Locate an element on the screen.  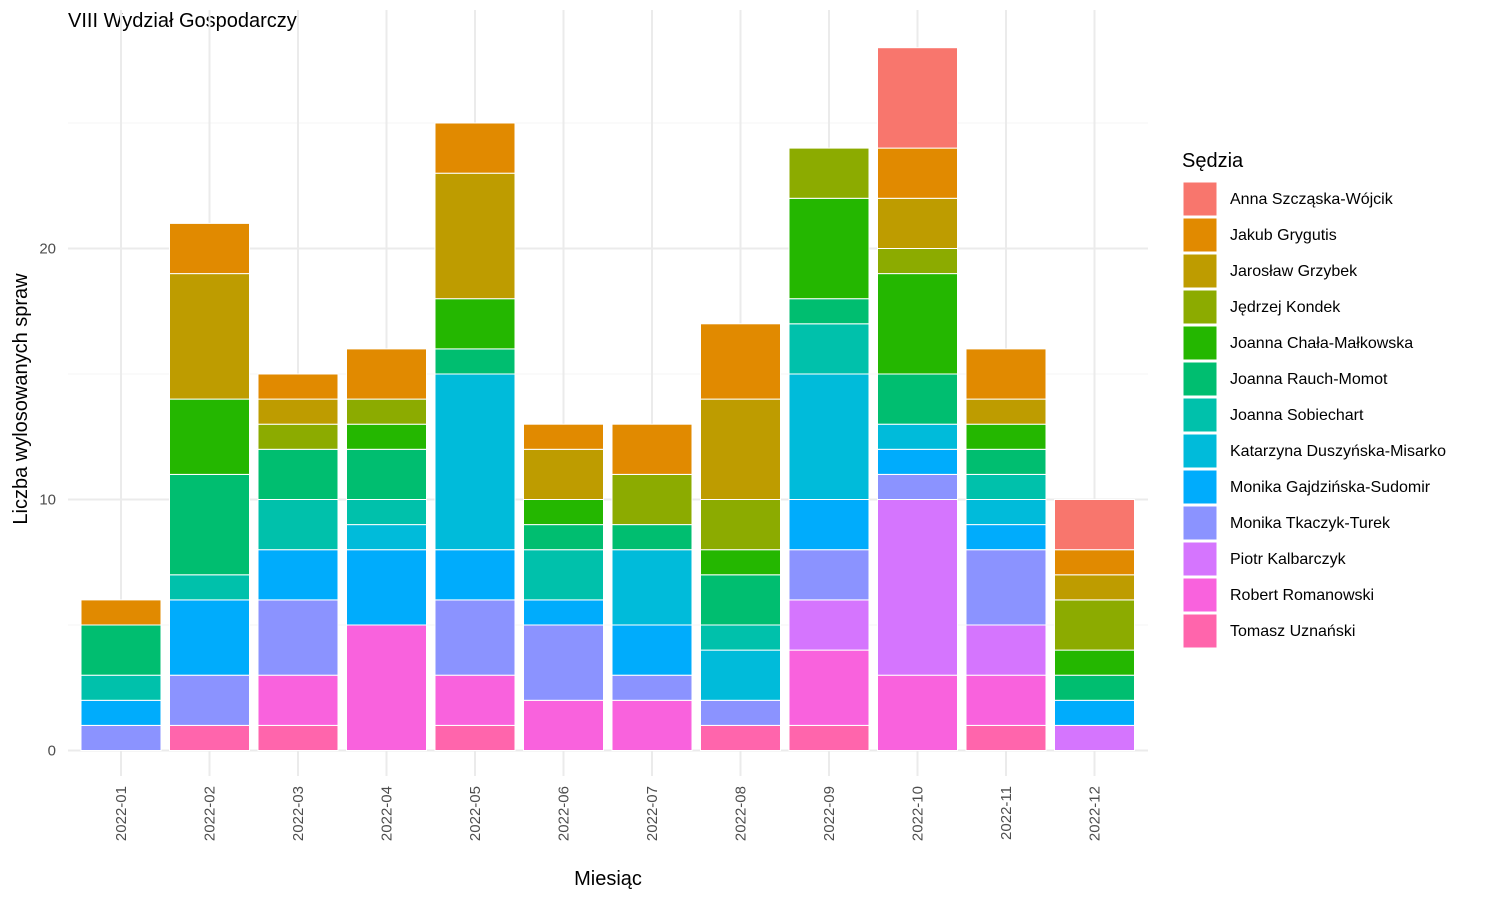
legend-label: Tomasz Uznański is located at coordinates (1292, 631).